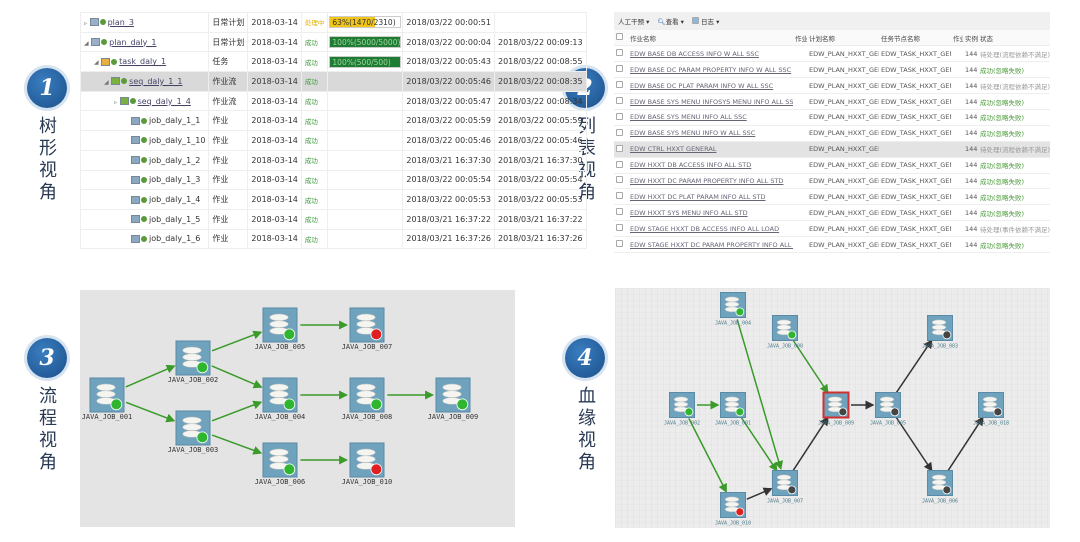  What do you see at coordinates (175, 219) in the screenshot?
I see `node-name-link: job_daly_1_5` at bounding box center [175, 219].